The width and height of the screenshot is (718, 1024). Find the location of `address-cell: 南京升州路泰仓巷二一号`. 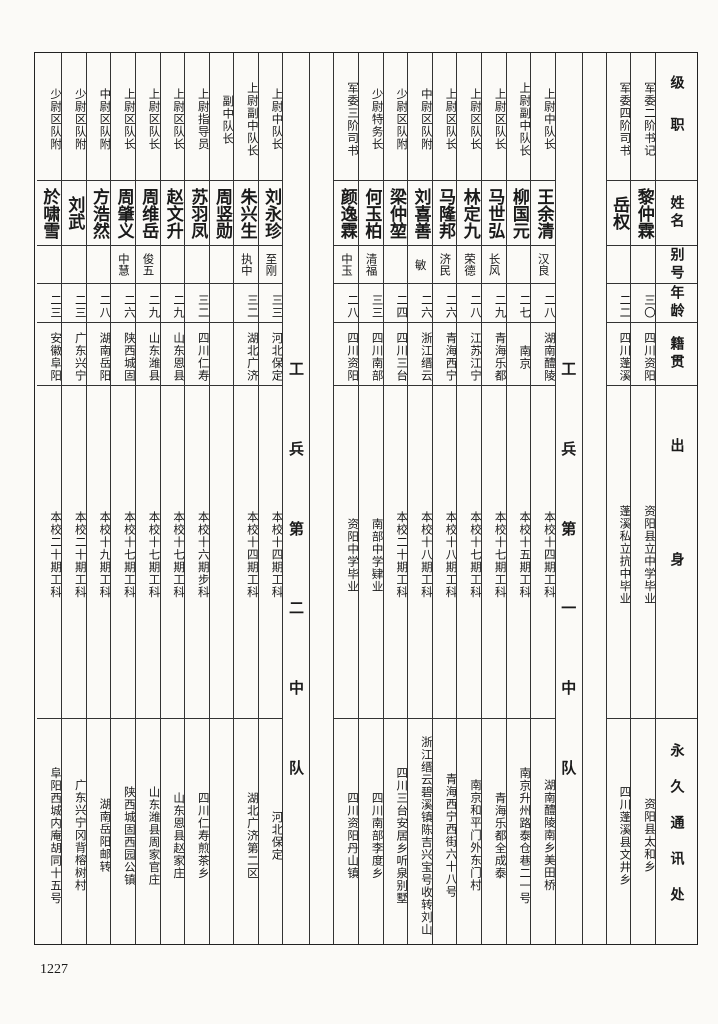

address-cell: 南京升州路泰仓巷二一号 is located at coordinates (524, 835).